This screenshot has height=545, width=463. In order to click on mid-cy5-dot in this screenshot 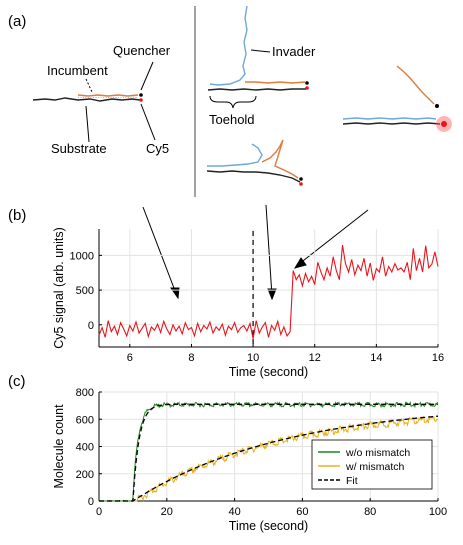, I will do `click(307, 88)`.